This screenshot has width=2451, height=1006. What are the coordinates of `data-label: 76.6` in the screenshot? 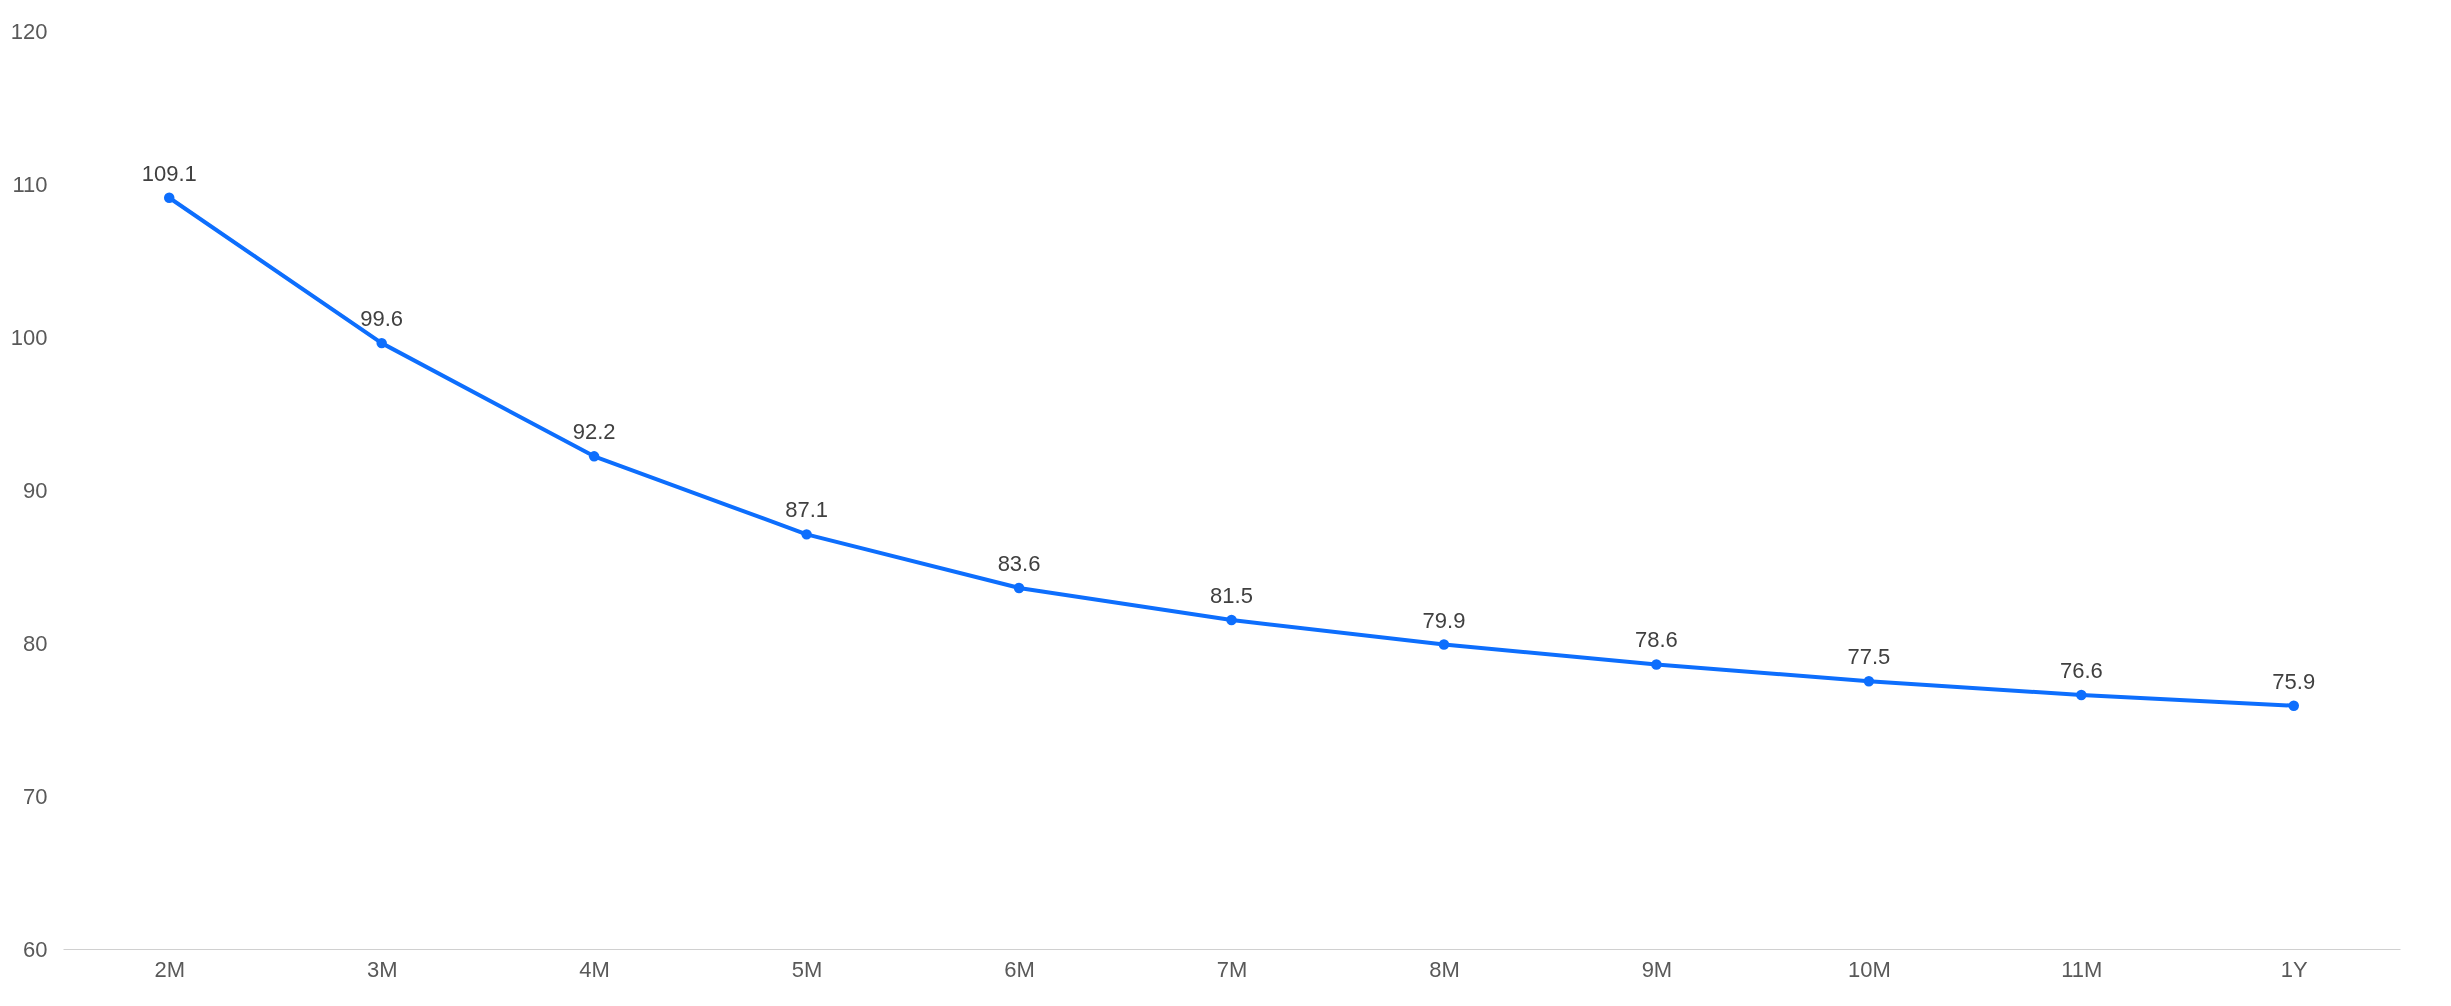 It's located at (2081, 671).